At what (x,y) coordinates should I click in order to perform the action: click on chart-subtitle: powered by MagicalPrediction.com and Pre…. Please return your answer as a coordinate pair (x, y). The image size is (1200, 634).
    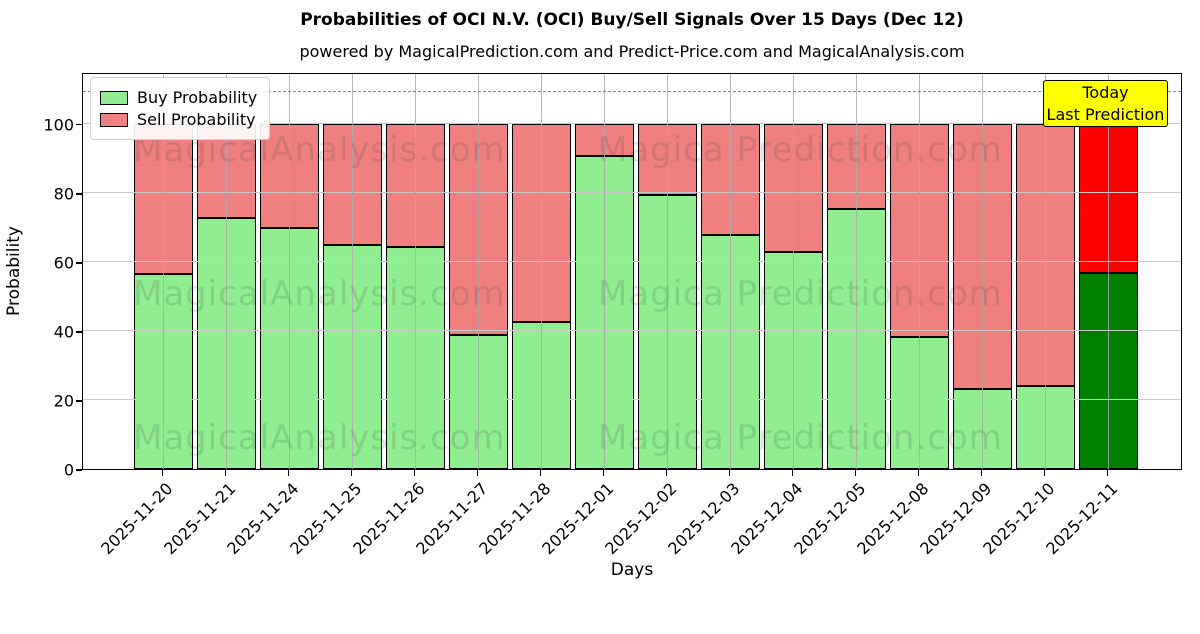
    Looking at the image, I should click on (632, 51).